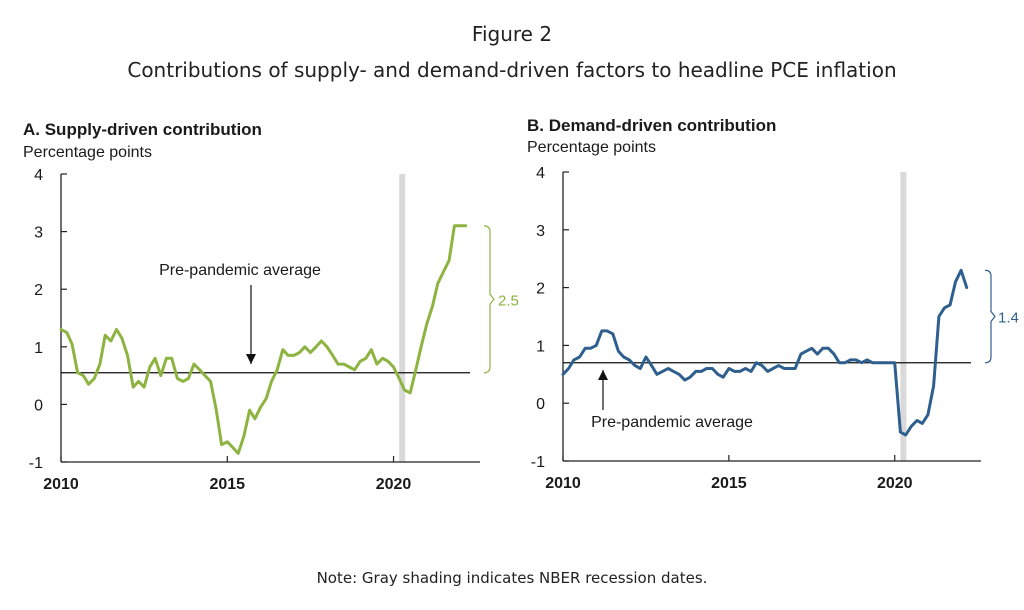 Image resolution: width=1024 pixels, height=610 pixels. Describe the element at coordinates (142, 129) in the screenshot. I see `panel-a-title: A. Supply-driven contribution` at that location.